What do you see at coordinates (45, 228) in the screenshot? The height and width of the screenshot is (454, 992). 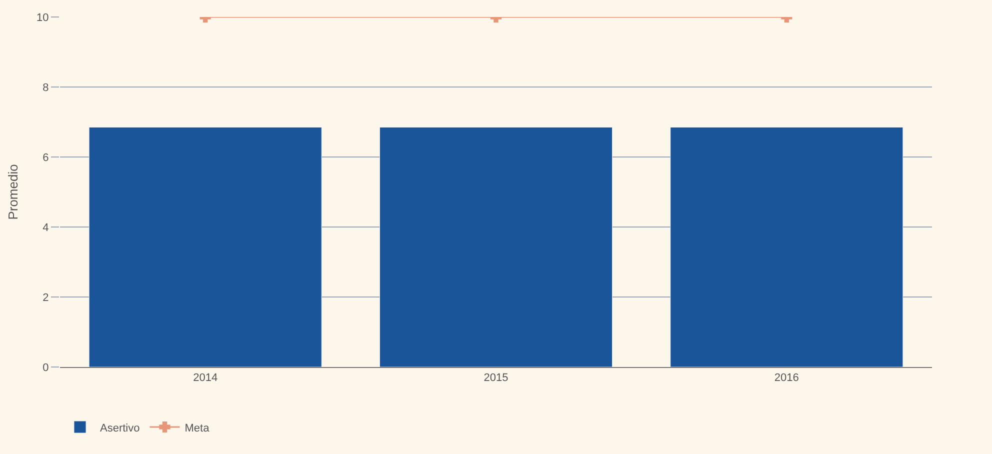 I see `y-tick-label: 4` at bounding box center [45, 228].